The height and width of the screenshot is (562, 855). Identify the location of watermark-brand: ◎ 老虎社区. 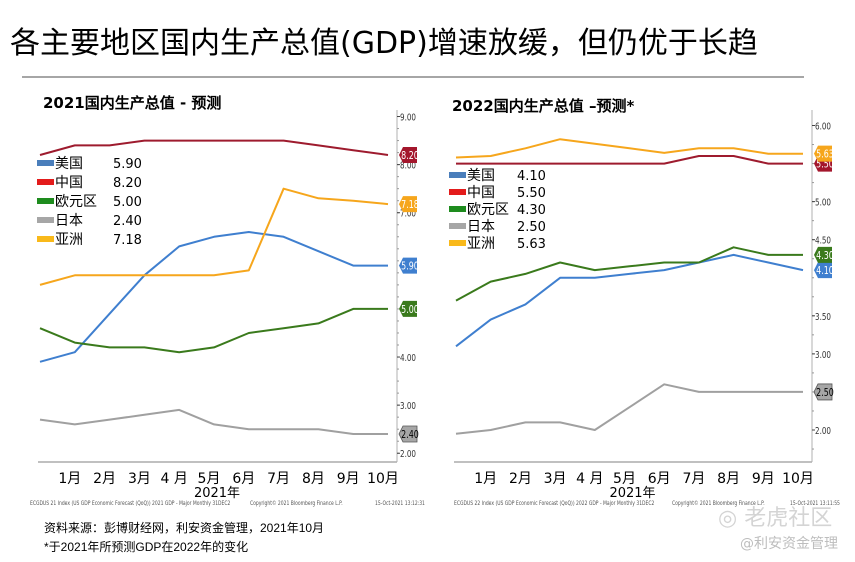
(775, 516).